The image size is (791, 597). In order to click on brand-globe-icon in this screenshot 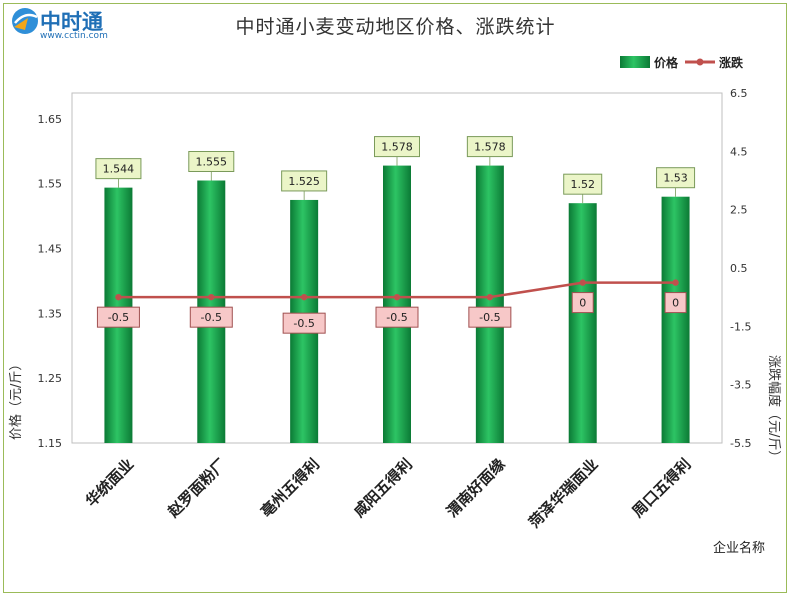, I will do `click(25, 21)`.